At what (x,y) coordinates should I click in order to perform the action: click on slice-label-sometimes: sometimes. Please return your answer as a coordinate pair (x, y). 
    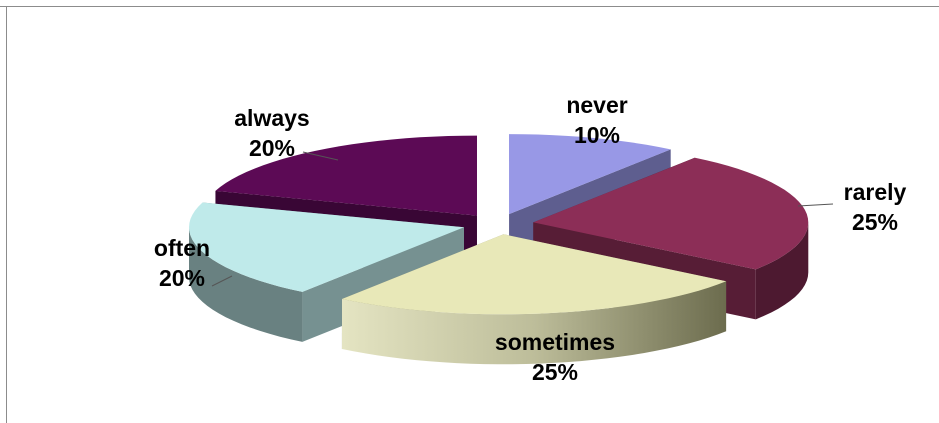
    Looking at the image, I should click on (555, 342).